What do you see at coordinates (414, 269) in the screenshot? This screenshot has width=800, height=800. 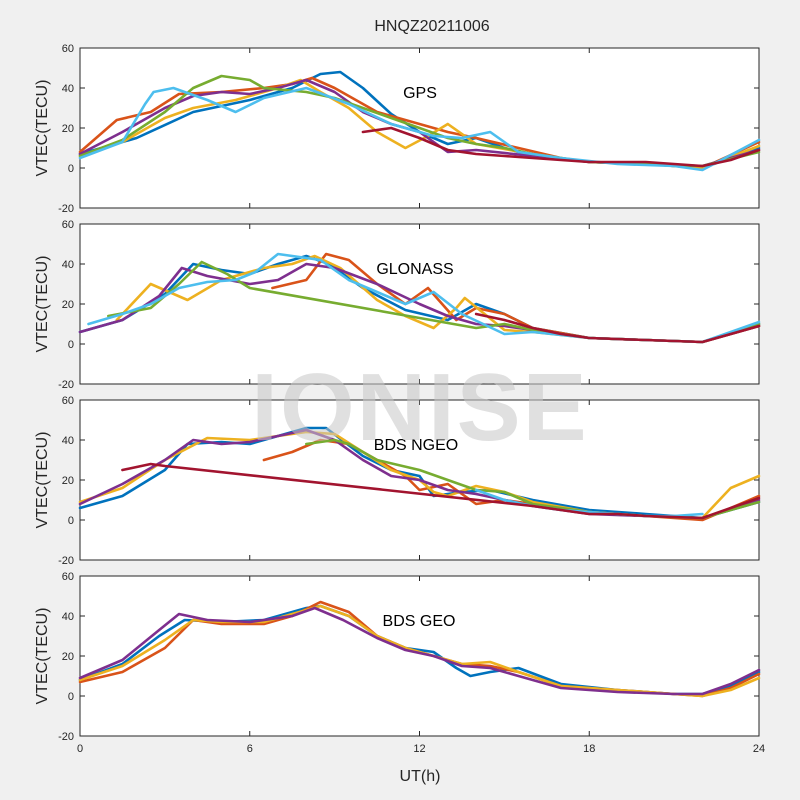 I see `panel-annotation: GLONASS` at bounding box center [414, 269].